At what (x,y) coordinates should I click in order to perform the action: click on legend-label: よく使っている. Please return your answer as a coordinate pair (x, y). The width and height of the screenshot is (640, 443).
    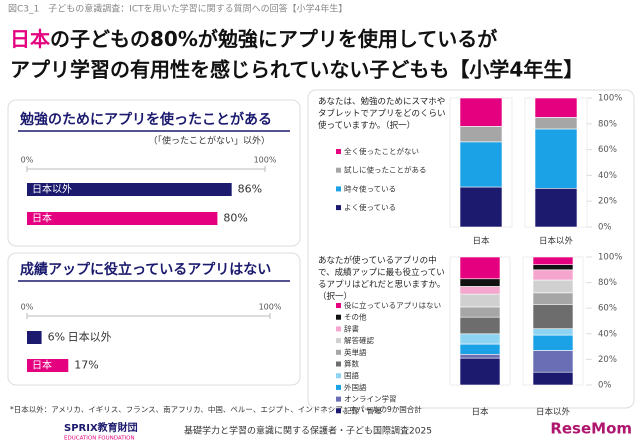
    Looking at the image, I should click on (370, 207).